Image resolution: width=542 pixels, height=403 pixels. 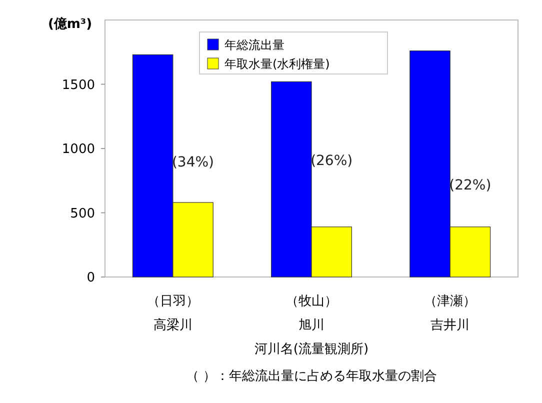 I want to click on x-axis-title: 河川名(流量観測所), so click(x=311, y=349).